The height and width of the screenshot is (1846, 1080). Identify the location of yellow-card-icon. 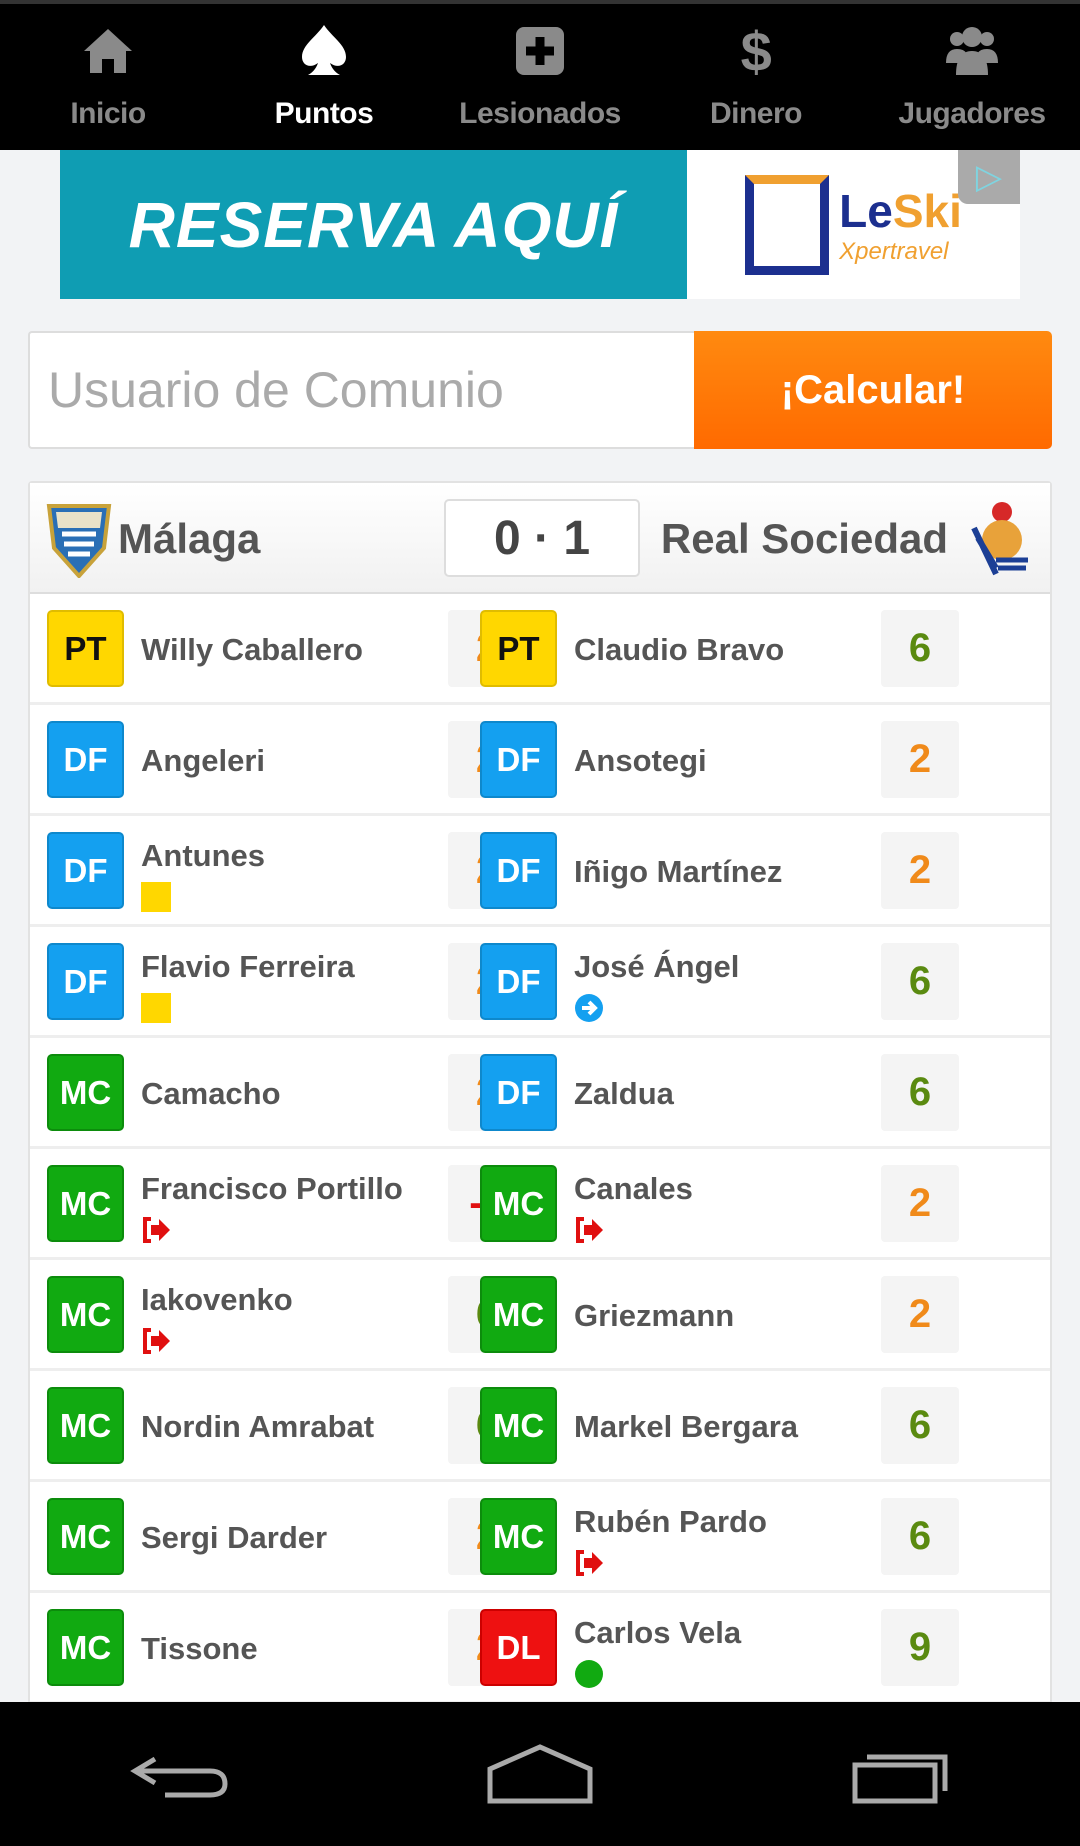
(156, 1008).